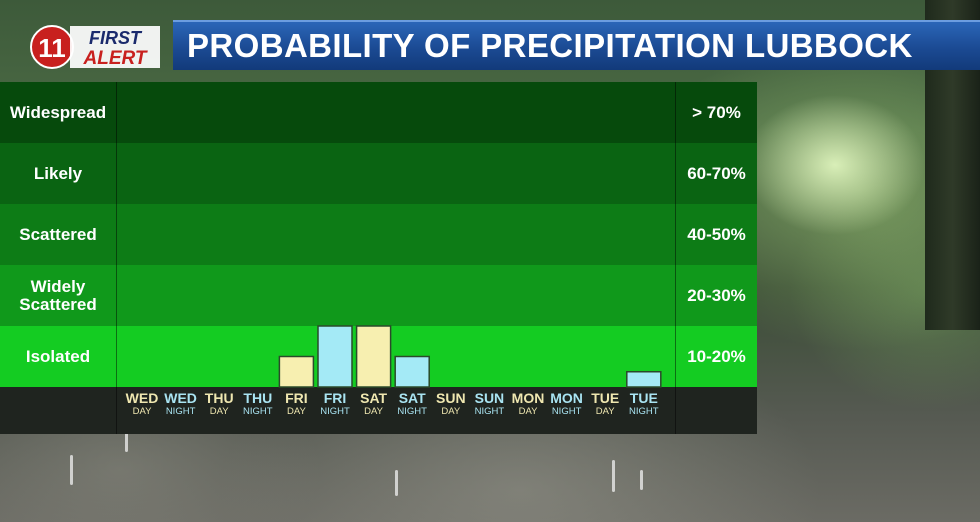  I want to click on left-divider, so click(116, 258).